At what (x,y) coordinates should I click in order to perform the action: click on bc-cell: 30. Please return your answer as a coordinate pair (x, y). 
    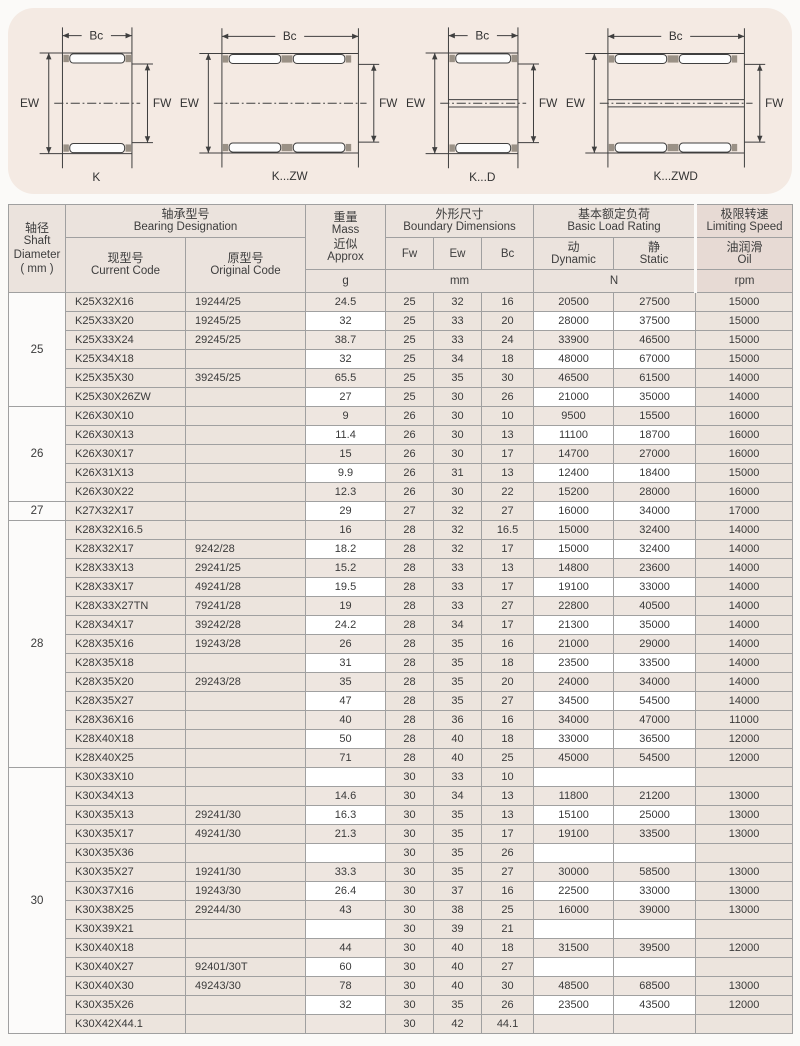
    Looking at the image, I should click on (508, 986).